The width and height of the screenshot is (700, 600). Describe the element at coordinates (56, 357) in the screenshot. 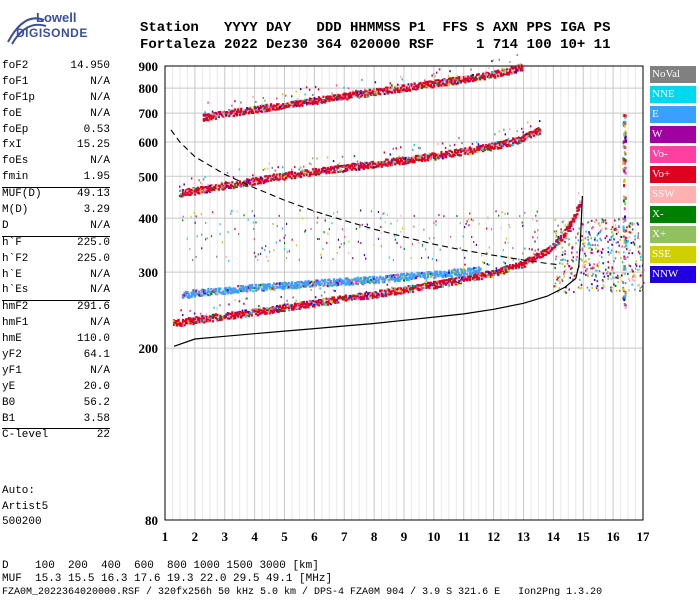

I see `param-row: yF2 64.1` at that location.